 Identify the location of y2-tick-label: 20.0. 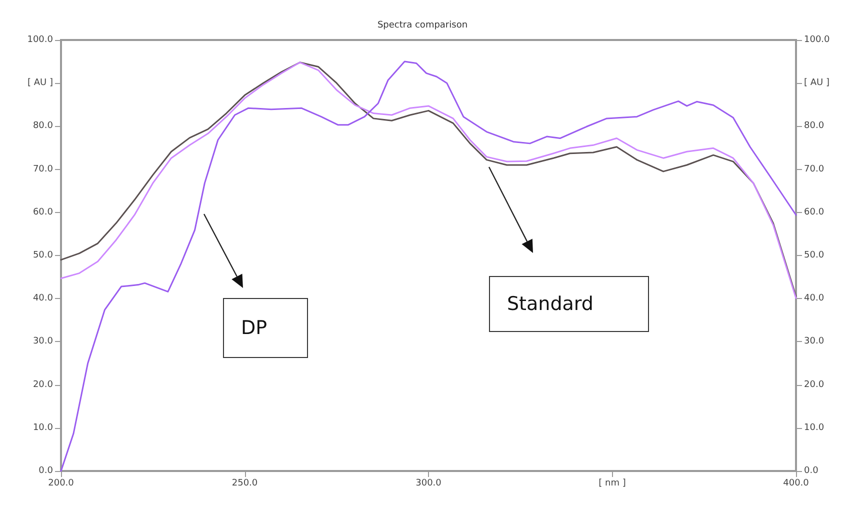
(814, 385).